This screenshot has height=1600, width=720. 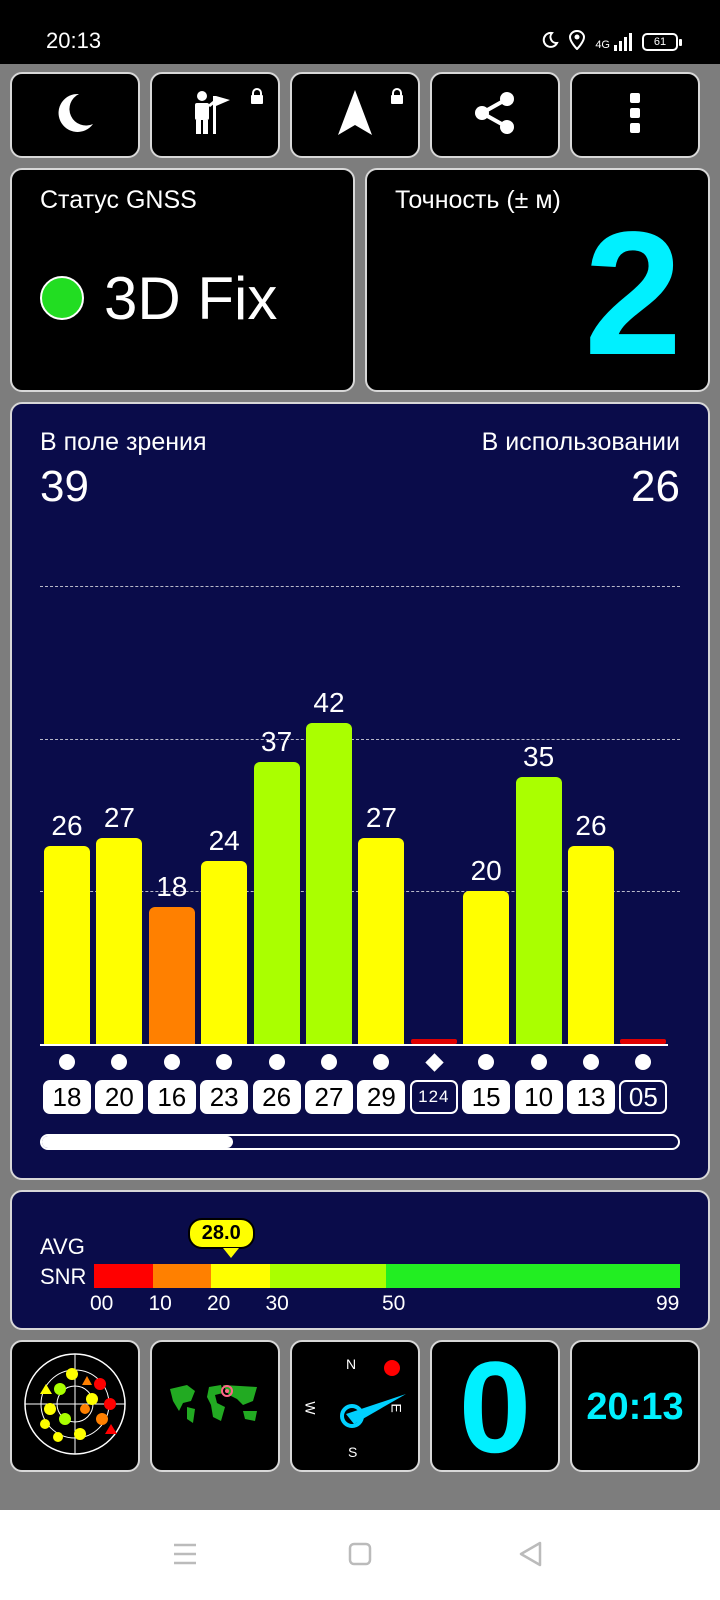 I want to click on compass-button: N S W E, so click(x=355, y=1406).